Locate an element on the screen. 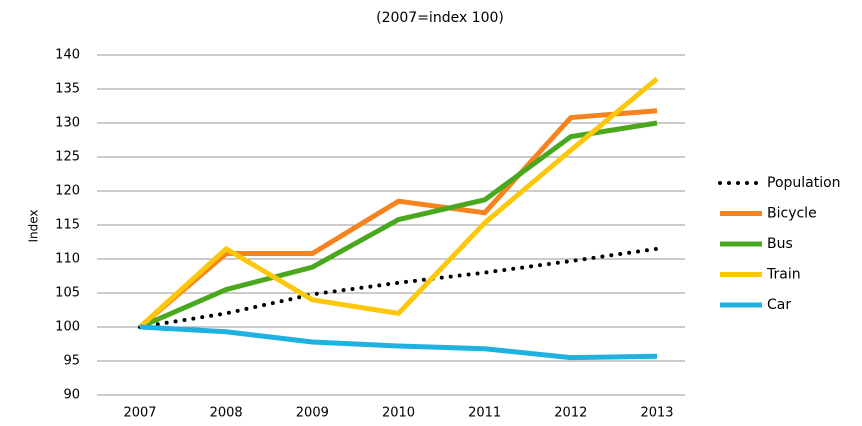  legend-label: Car is located at coordinates (779, 305).